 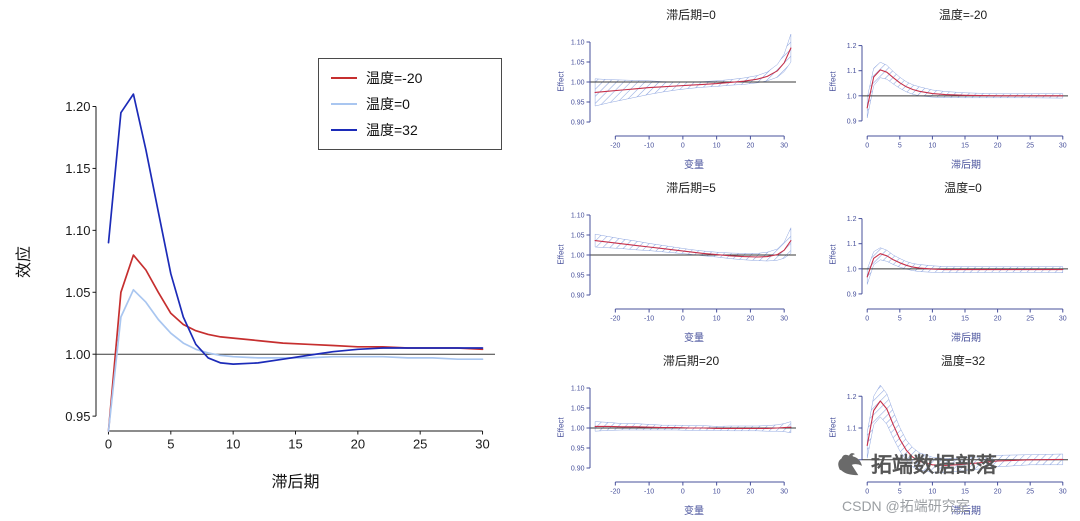 I want to click on legend-item-temp-neg20: 温度=-20, so click(x=410, y=78).